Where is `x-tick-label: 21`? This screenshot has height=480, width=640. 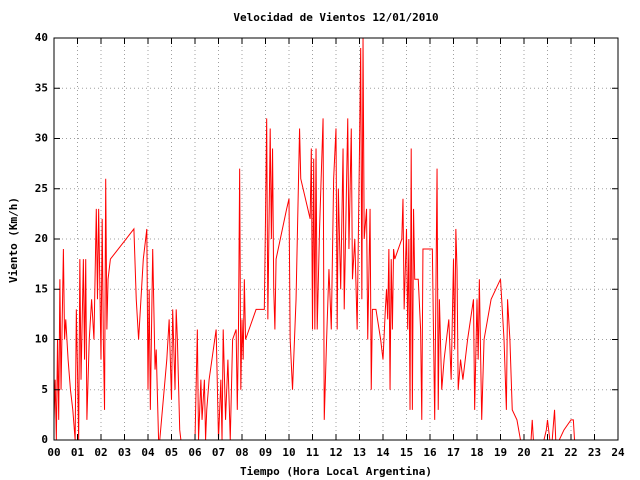 x-tick-label: 21 is located at coordinates (548, 452).